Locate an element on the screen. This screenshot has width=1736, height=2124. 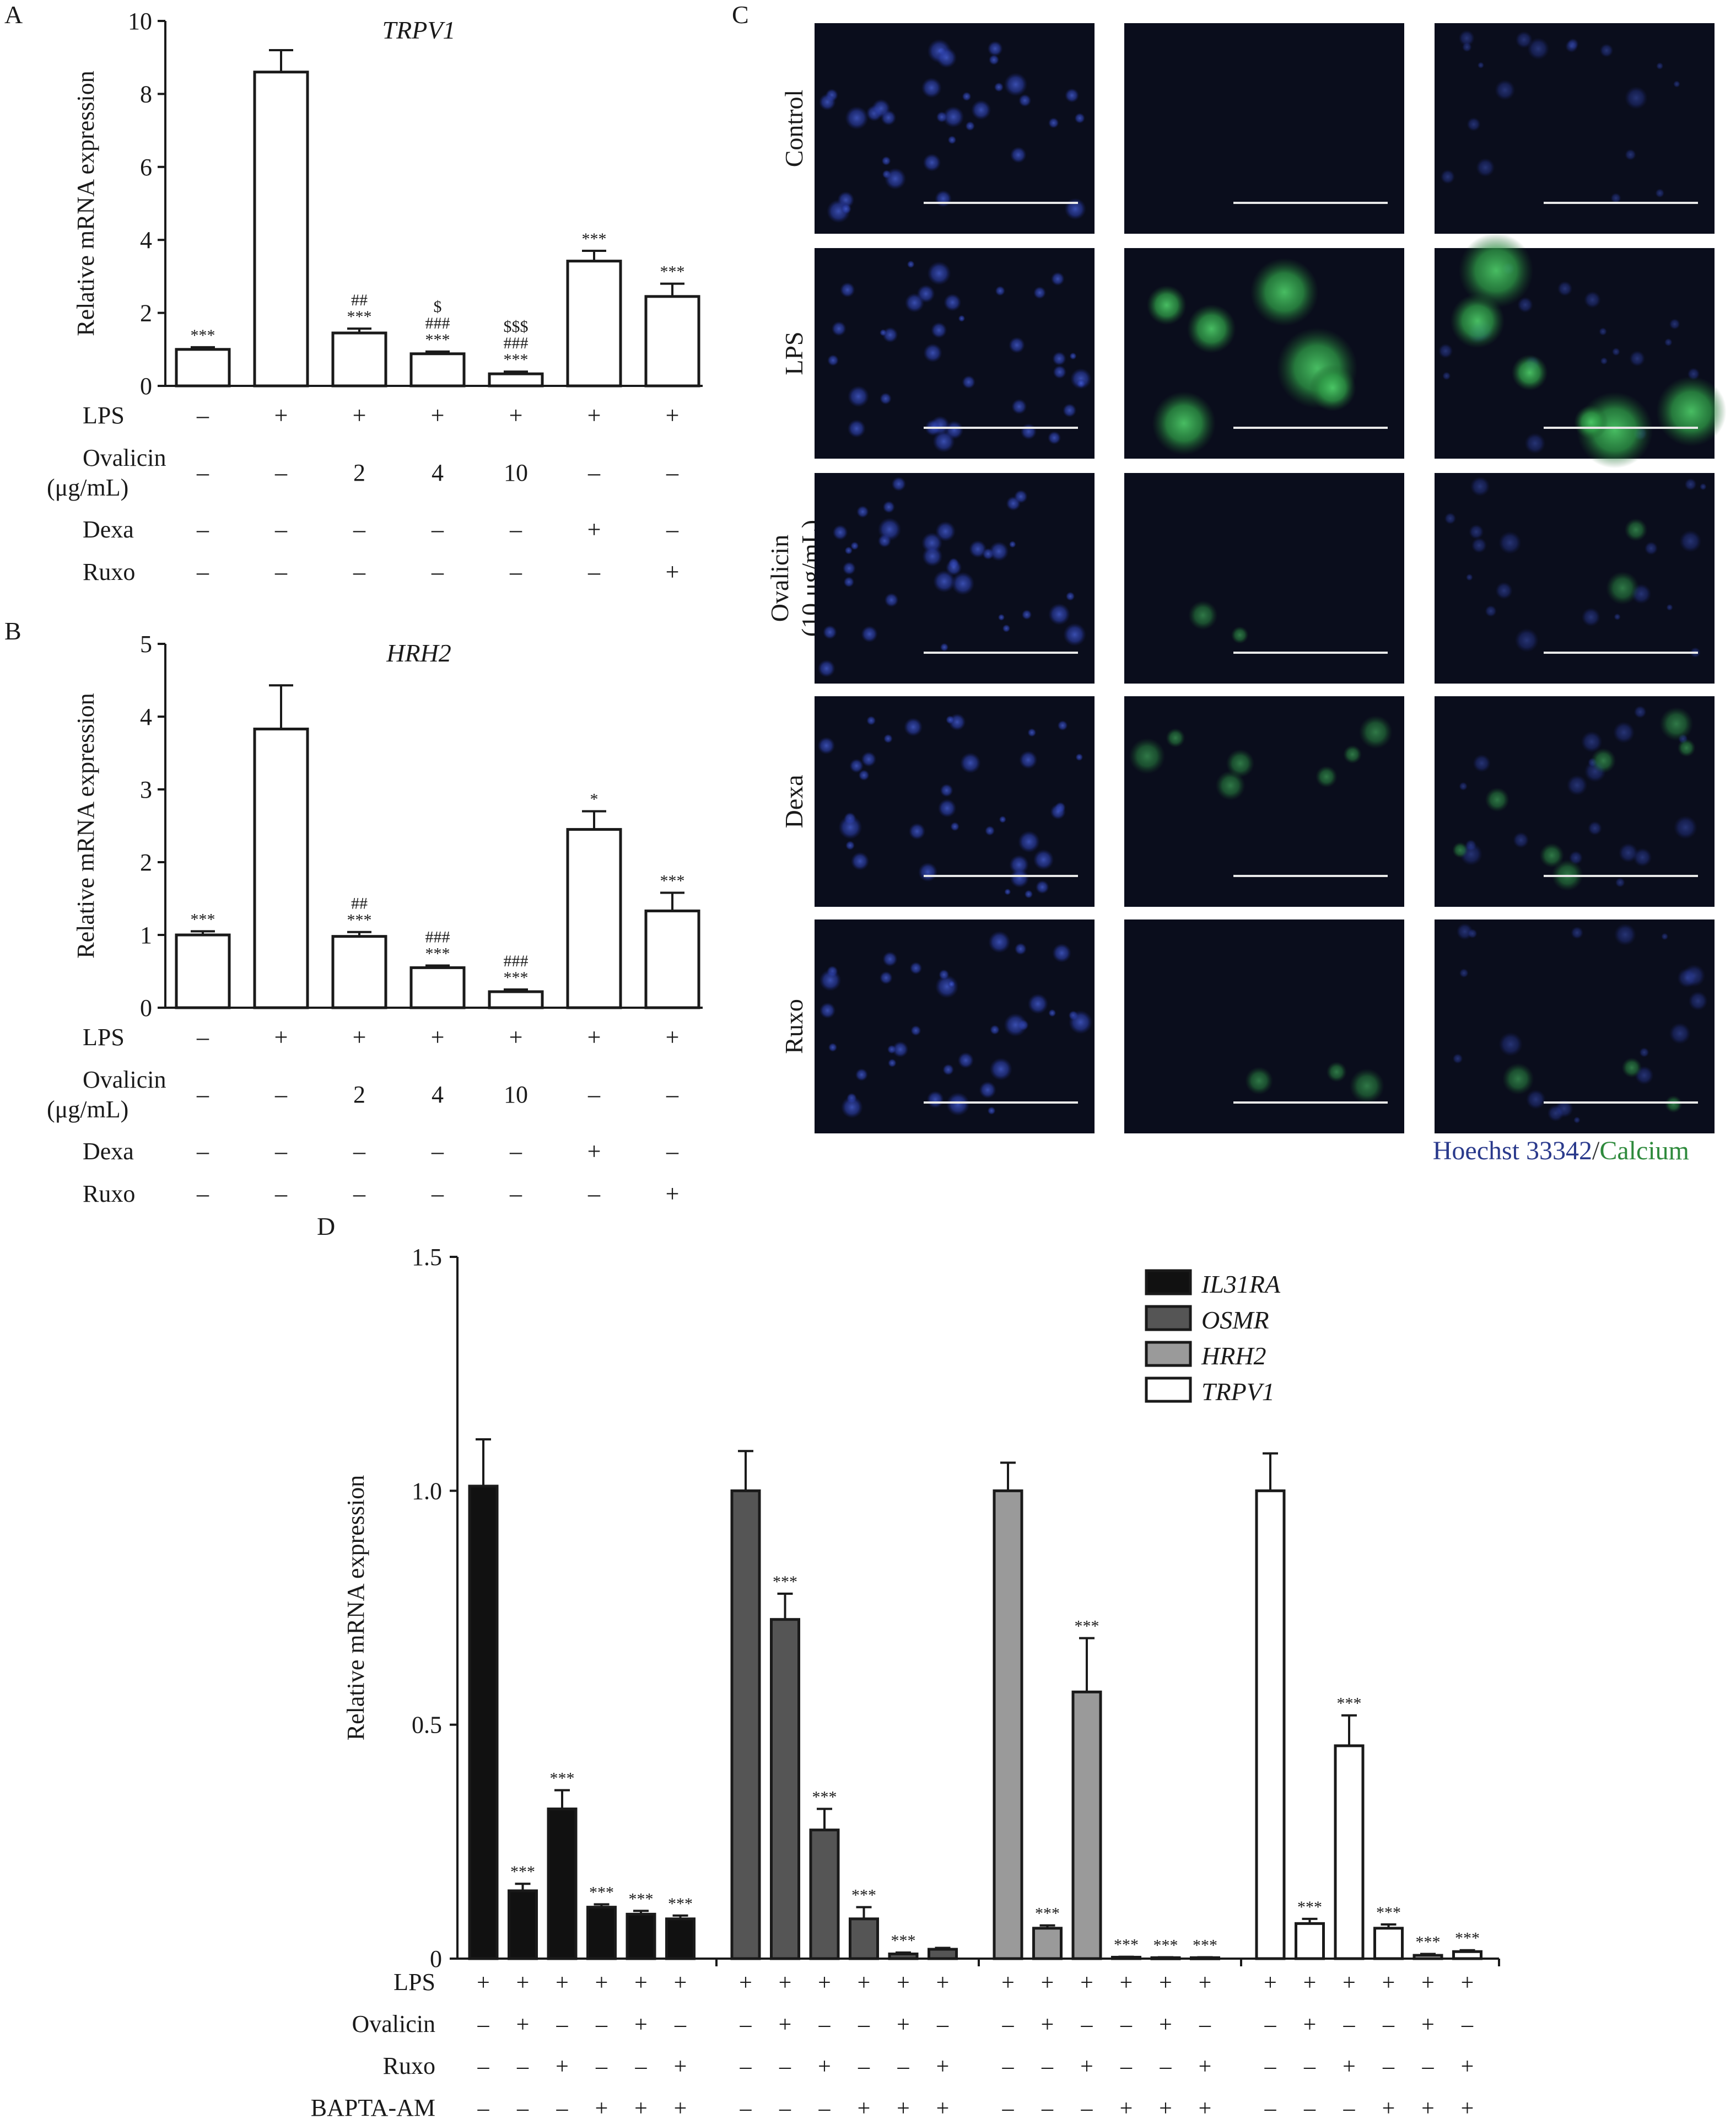
y-tick-label: 3 is located at coordinates (146, 789).